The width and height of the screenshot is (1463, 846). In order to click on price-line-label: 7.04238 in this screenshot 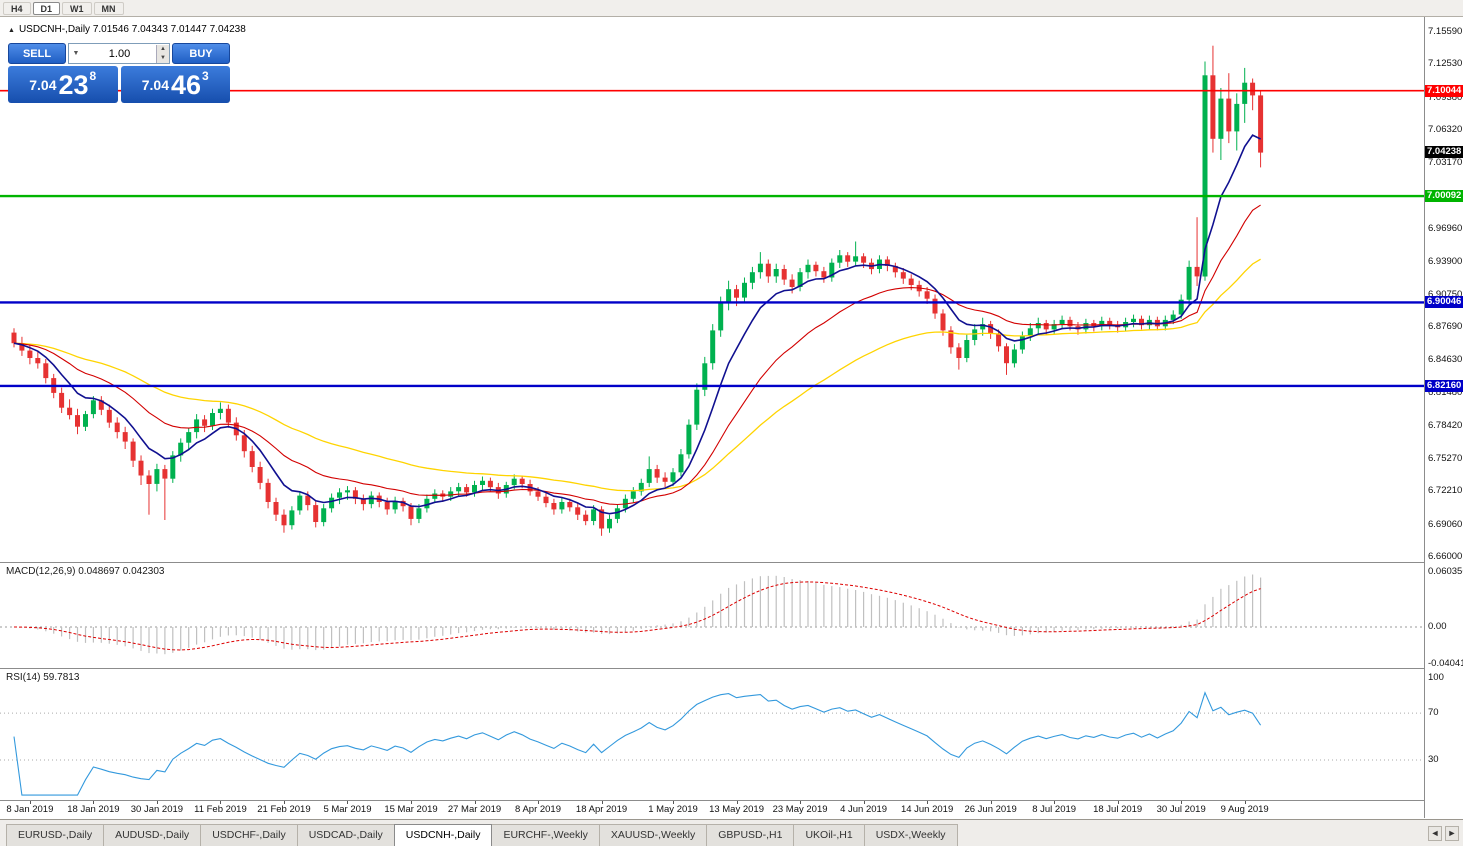, I will do `click(1444, 152)`.